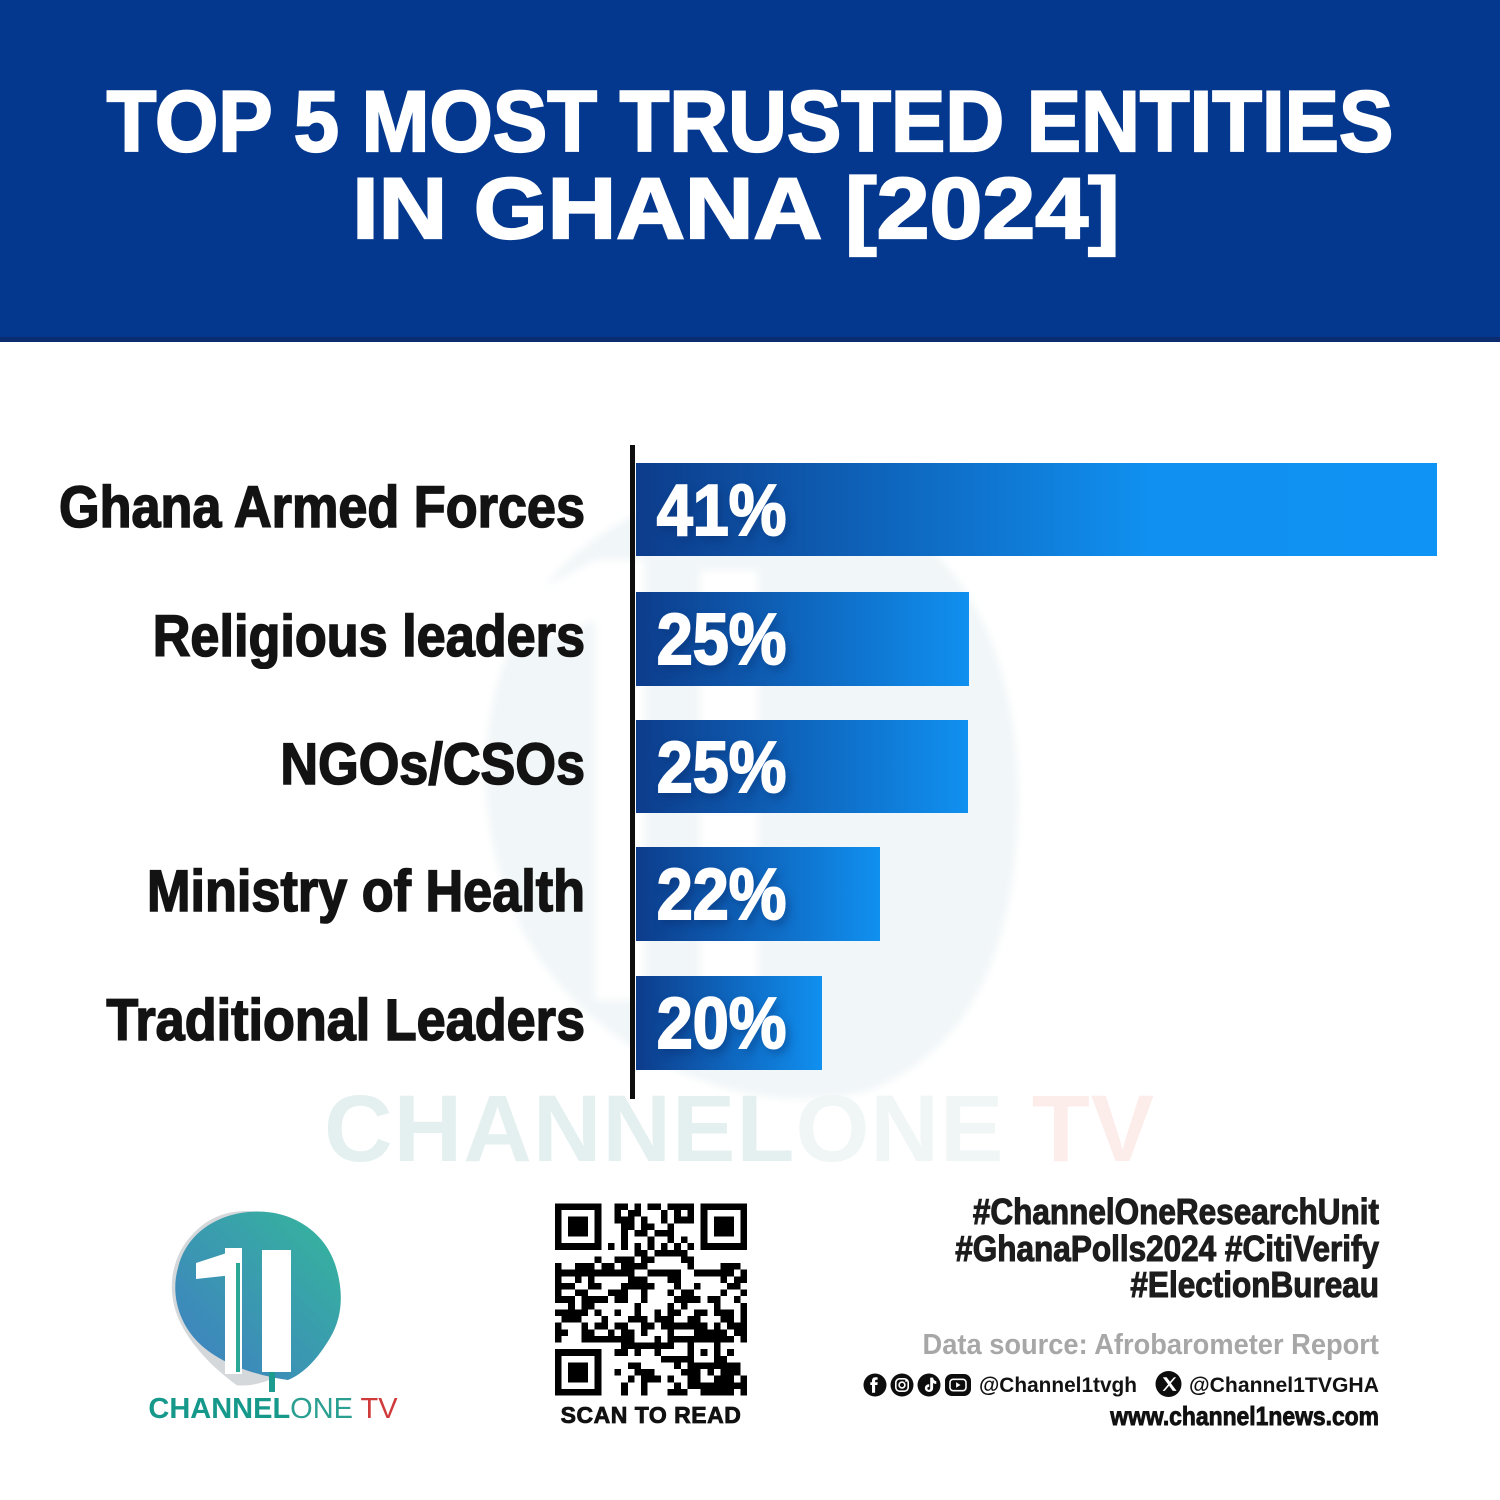 The image size is (1500, 1500). What do you see at coordinates (1058, 1385) in the screenshot?
I see `svg-text: @Channel1tvgh` at bounding box center [1058, 1385].